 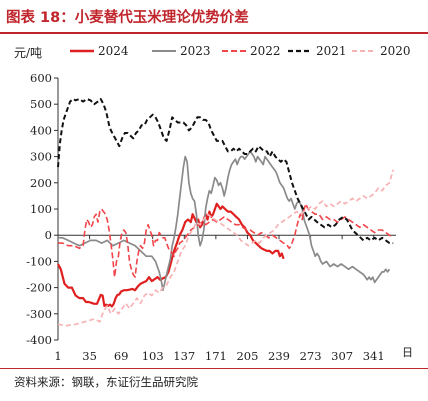 I want to click on legend-label-2022: 2022, so click(x=265, y=51).